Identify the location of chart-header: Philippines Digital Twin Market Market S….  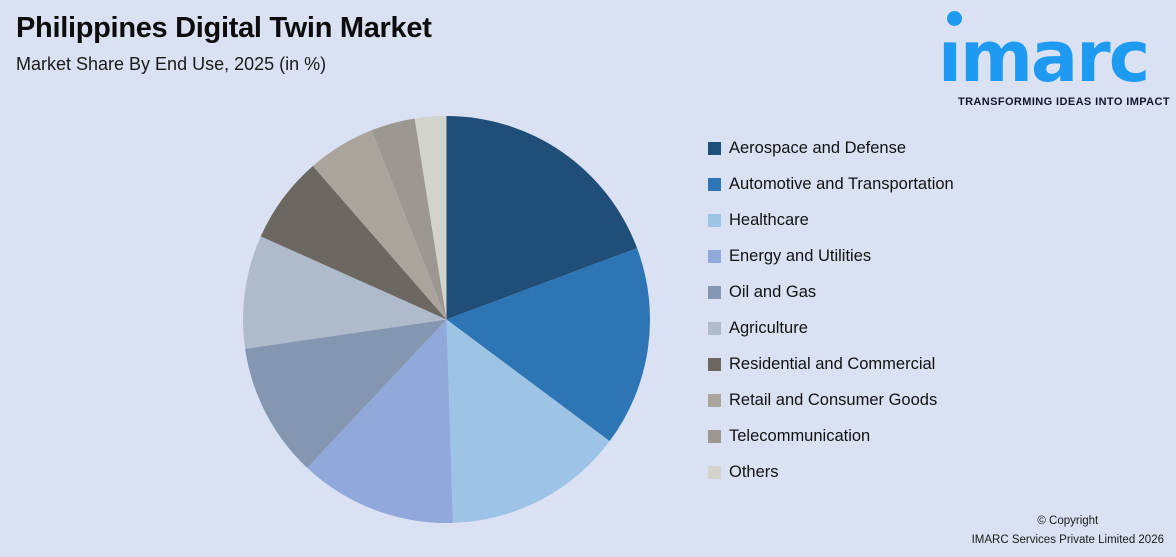
(224, 43).